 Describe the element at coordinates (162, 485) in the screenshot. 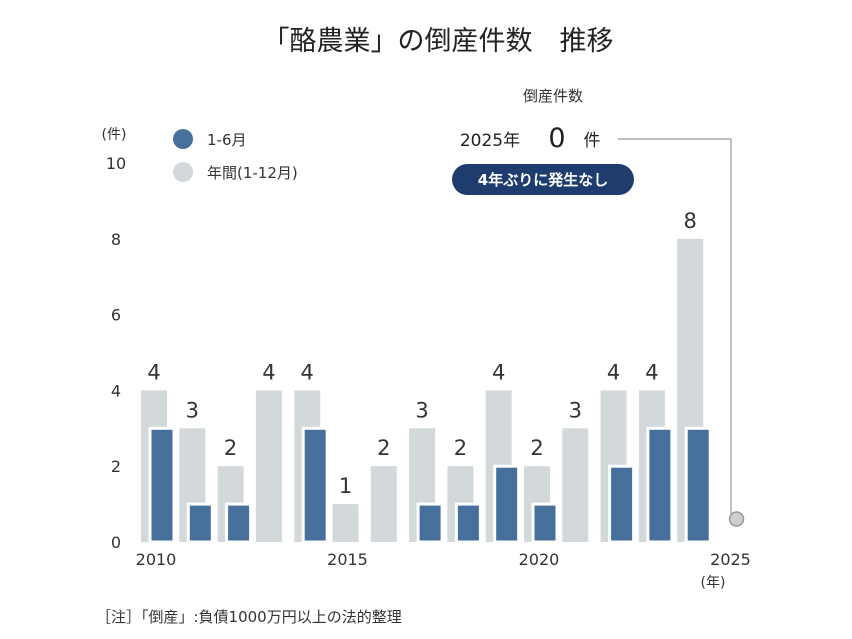

I see `bar-h1-2010` at that location.